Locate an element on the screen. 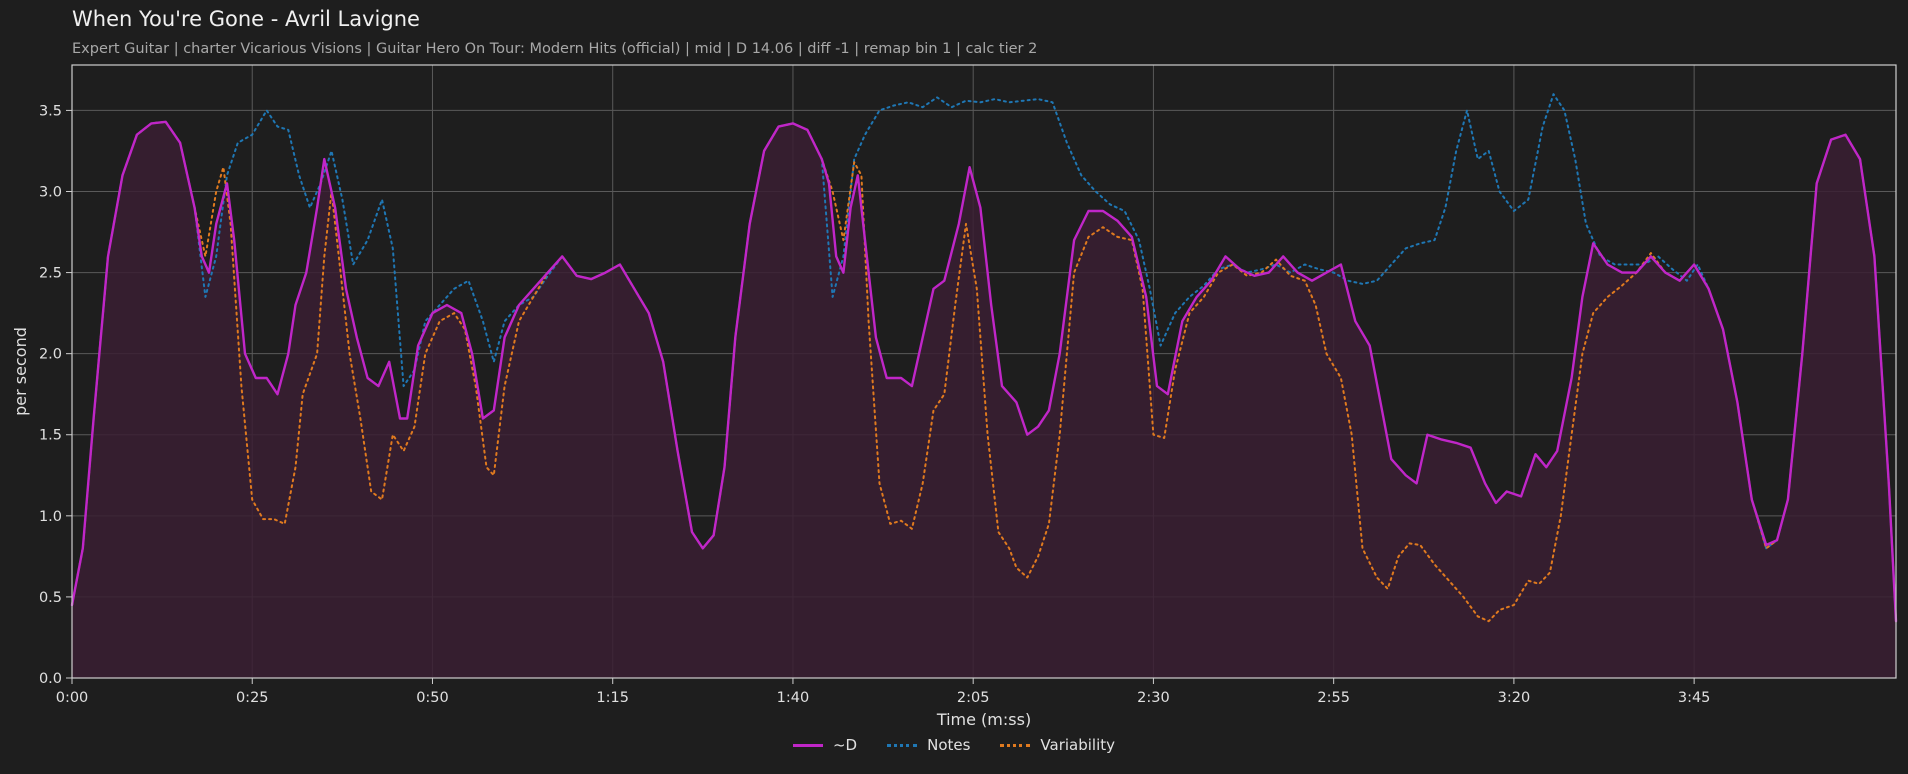  y-tick-label-4: 2.0 is located at coordinates (50, 355).